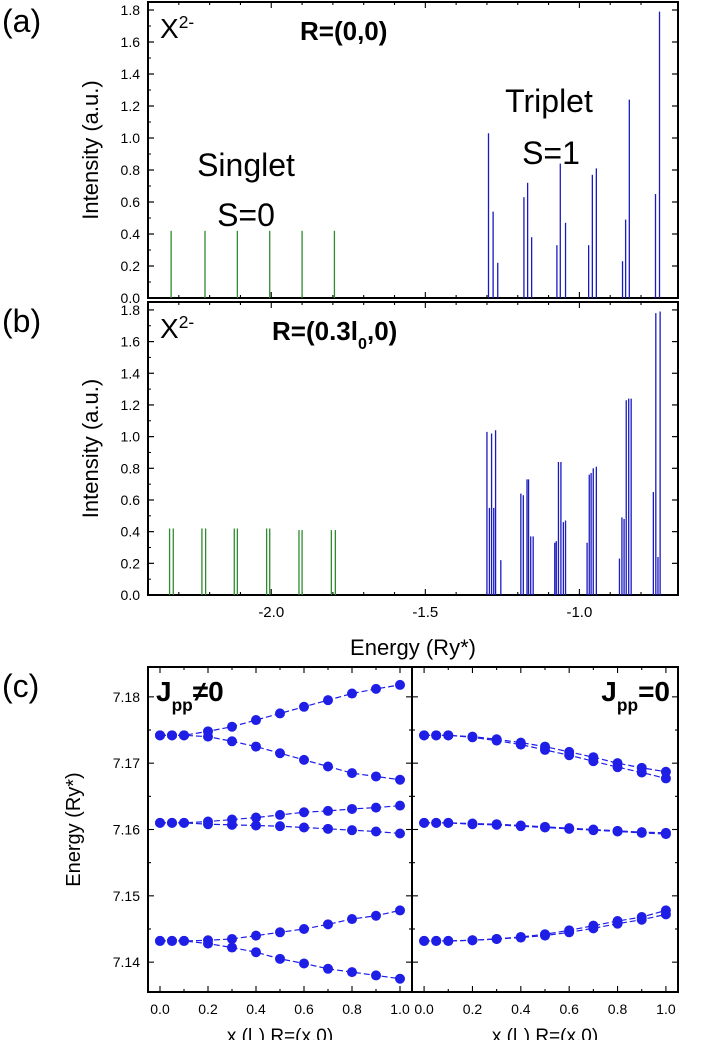 Image resolution: width=720 pixels, height=1040 pixels. Describe the element at coordinates (126, 697) in the screenshot. I see `y-tick-label: 7.18` at that location.